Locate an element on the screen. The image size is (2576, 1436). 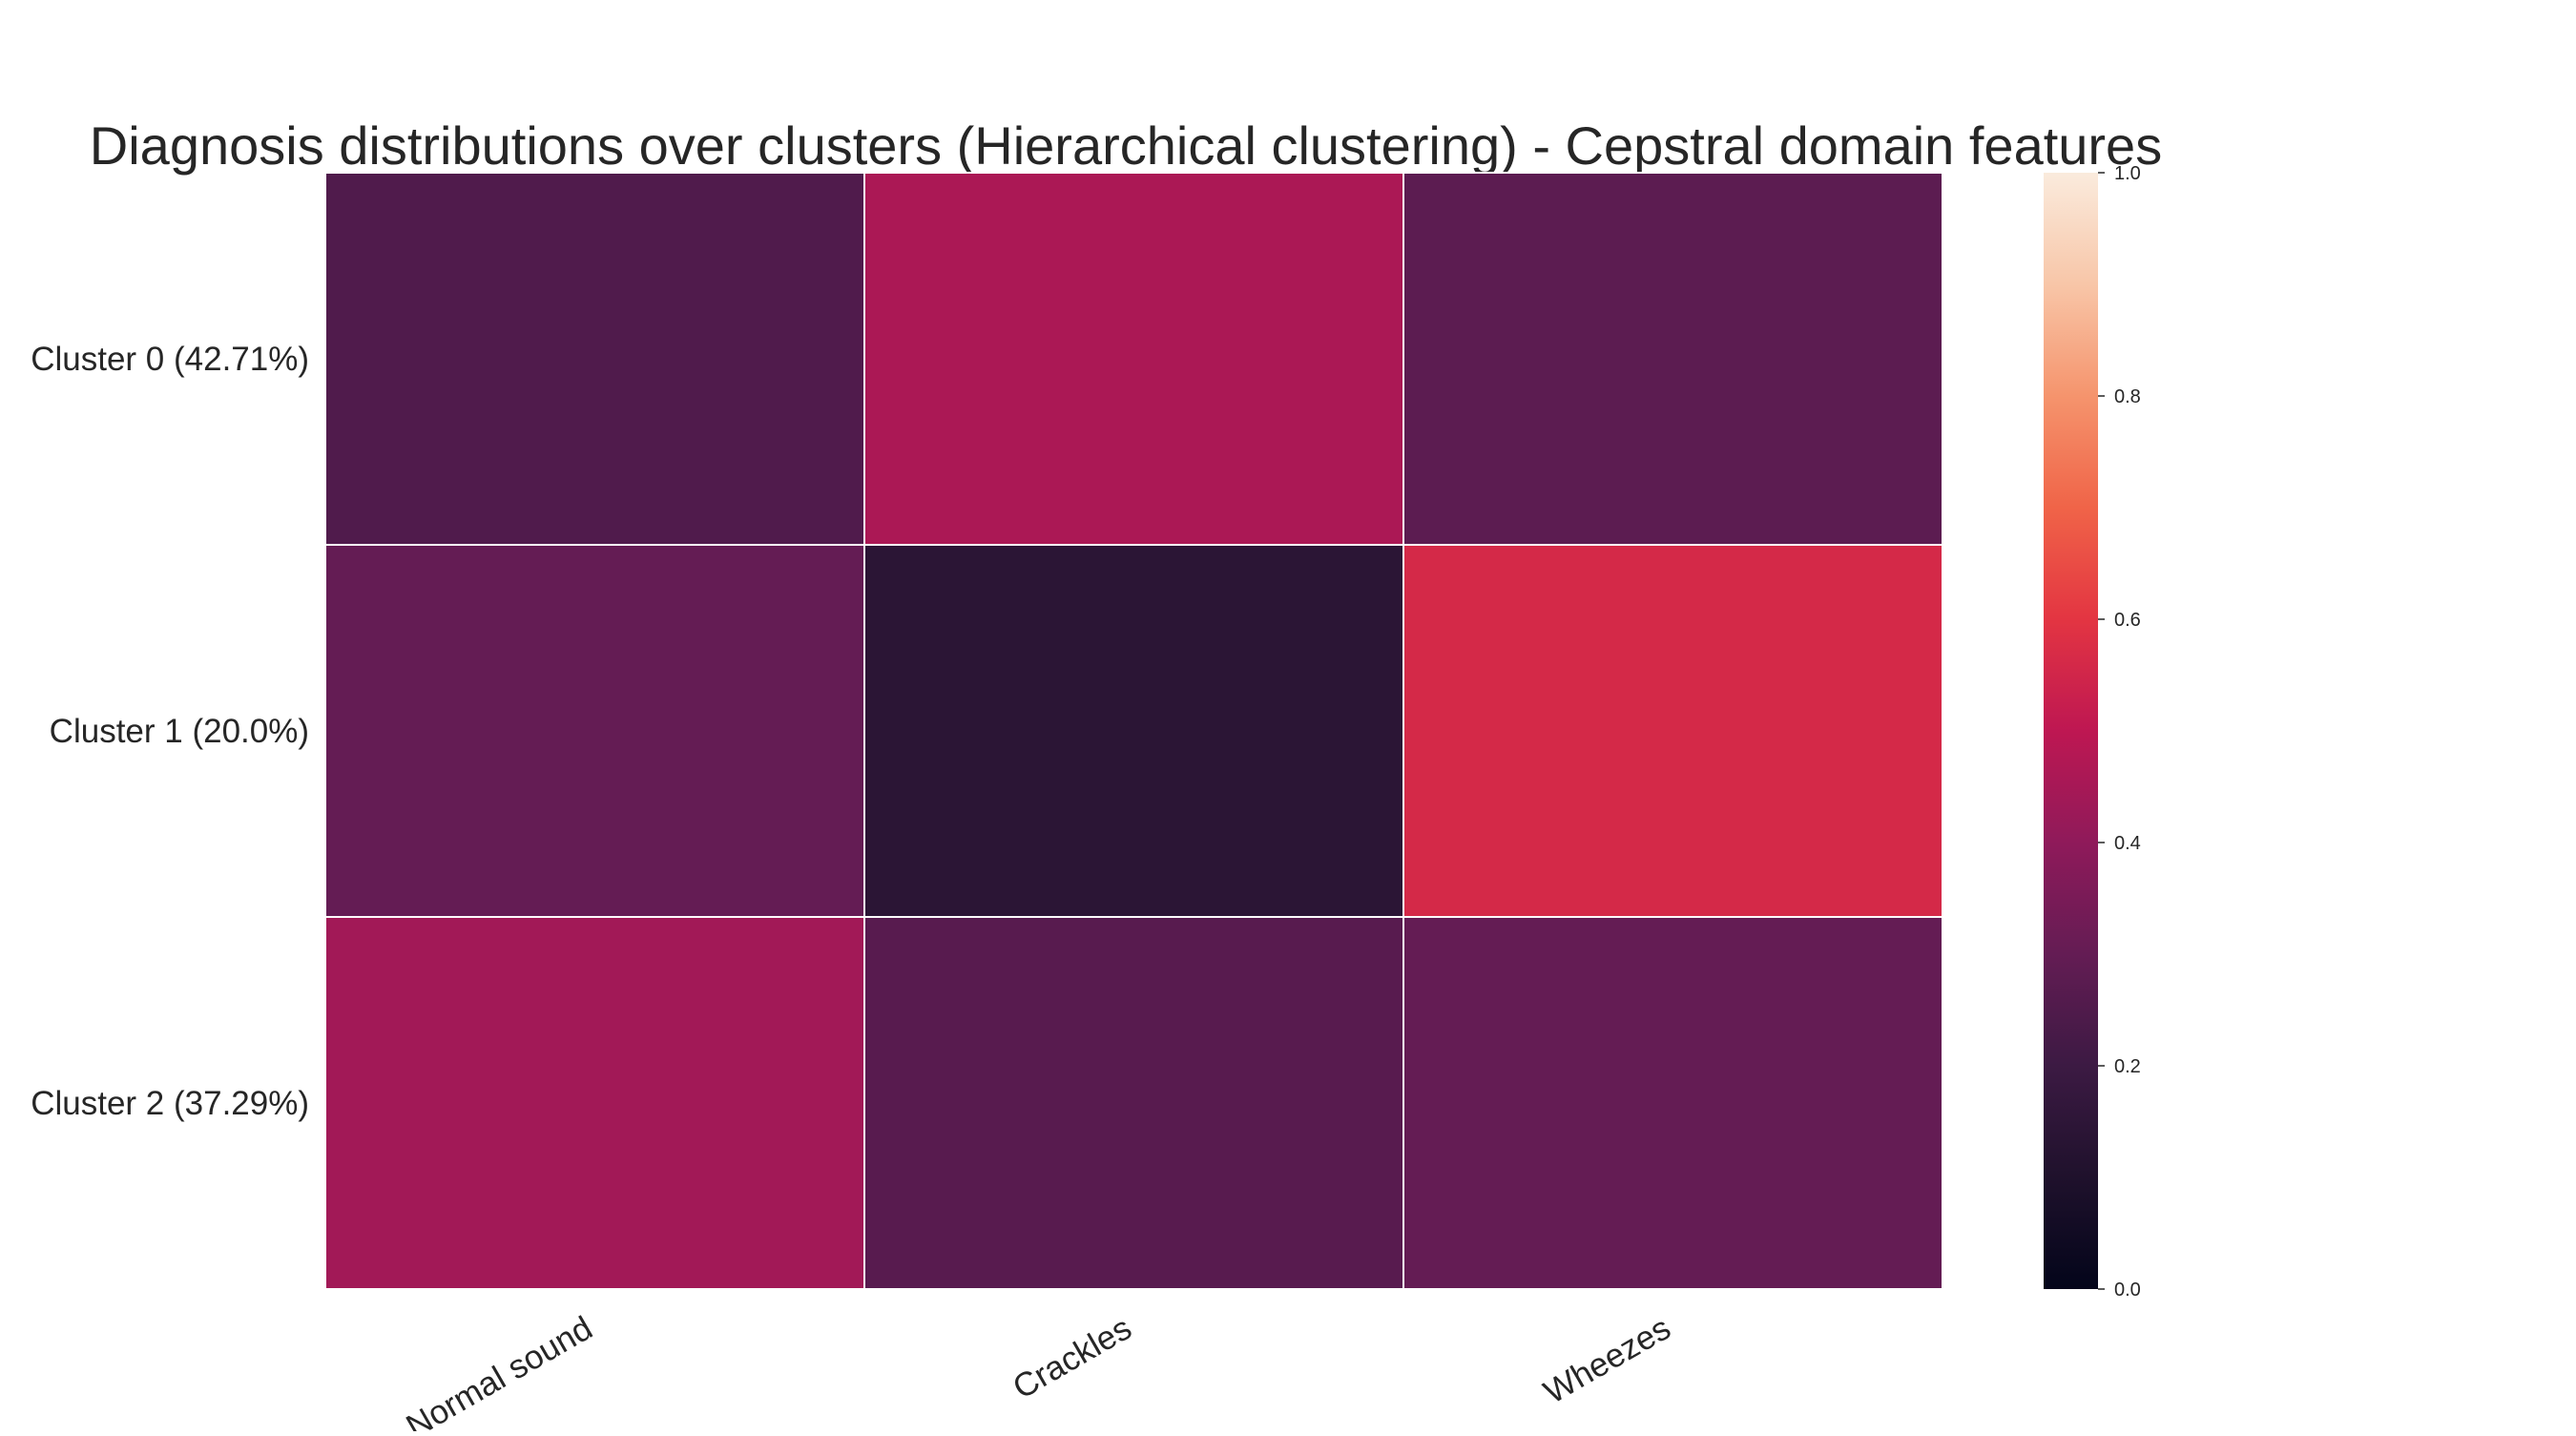
column-label-0: Normal sound is located at coordinates (499, 1370).